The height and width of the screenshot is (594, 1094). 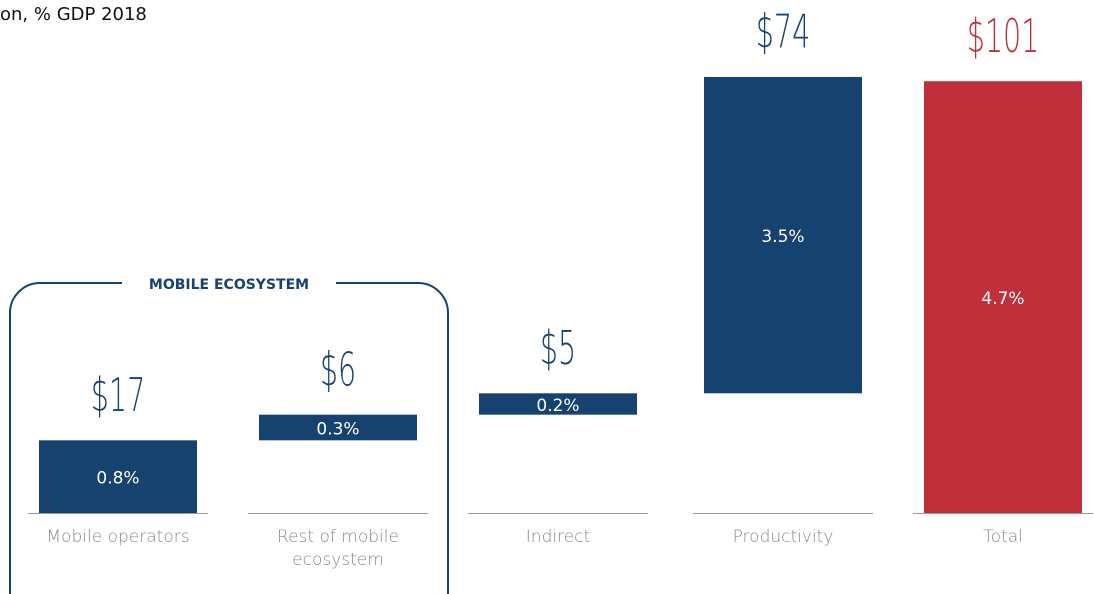 What do you see at coordinates (73, 14) in the screenshot?
I see `chart-title: on, % GDP 2018` at bounding box center [73, 14].